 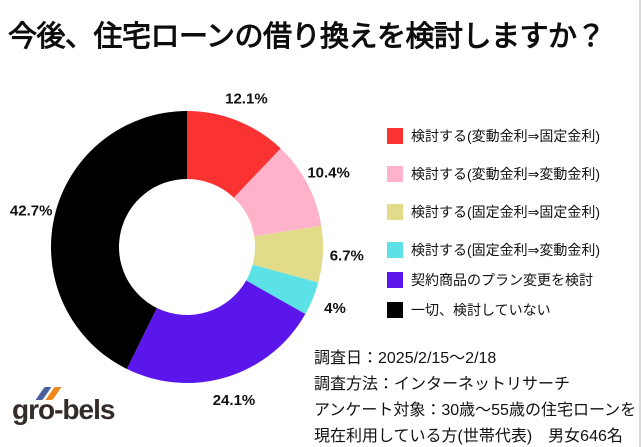 What do you see at coordinates (506, 173) in the screenshot?
I see `legend-item-label: 検討する(変動金利⇒変動金利)` at bounding box center [506, 173].